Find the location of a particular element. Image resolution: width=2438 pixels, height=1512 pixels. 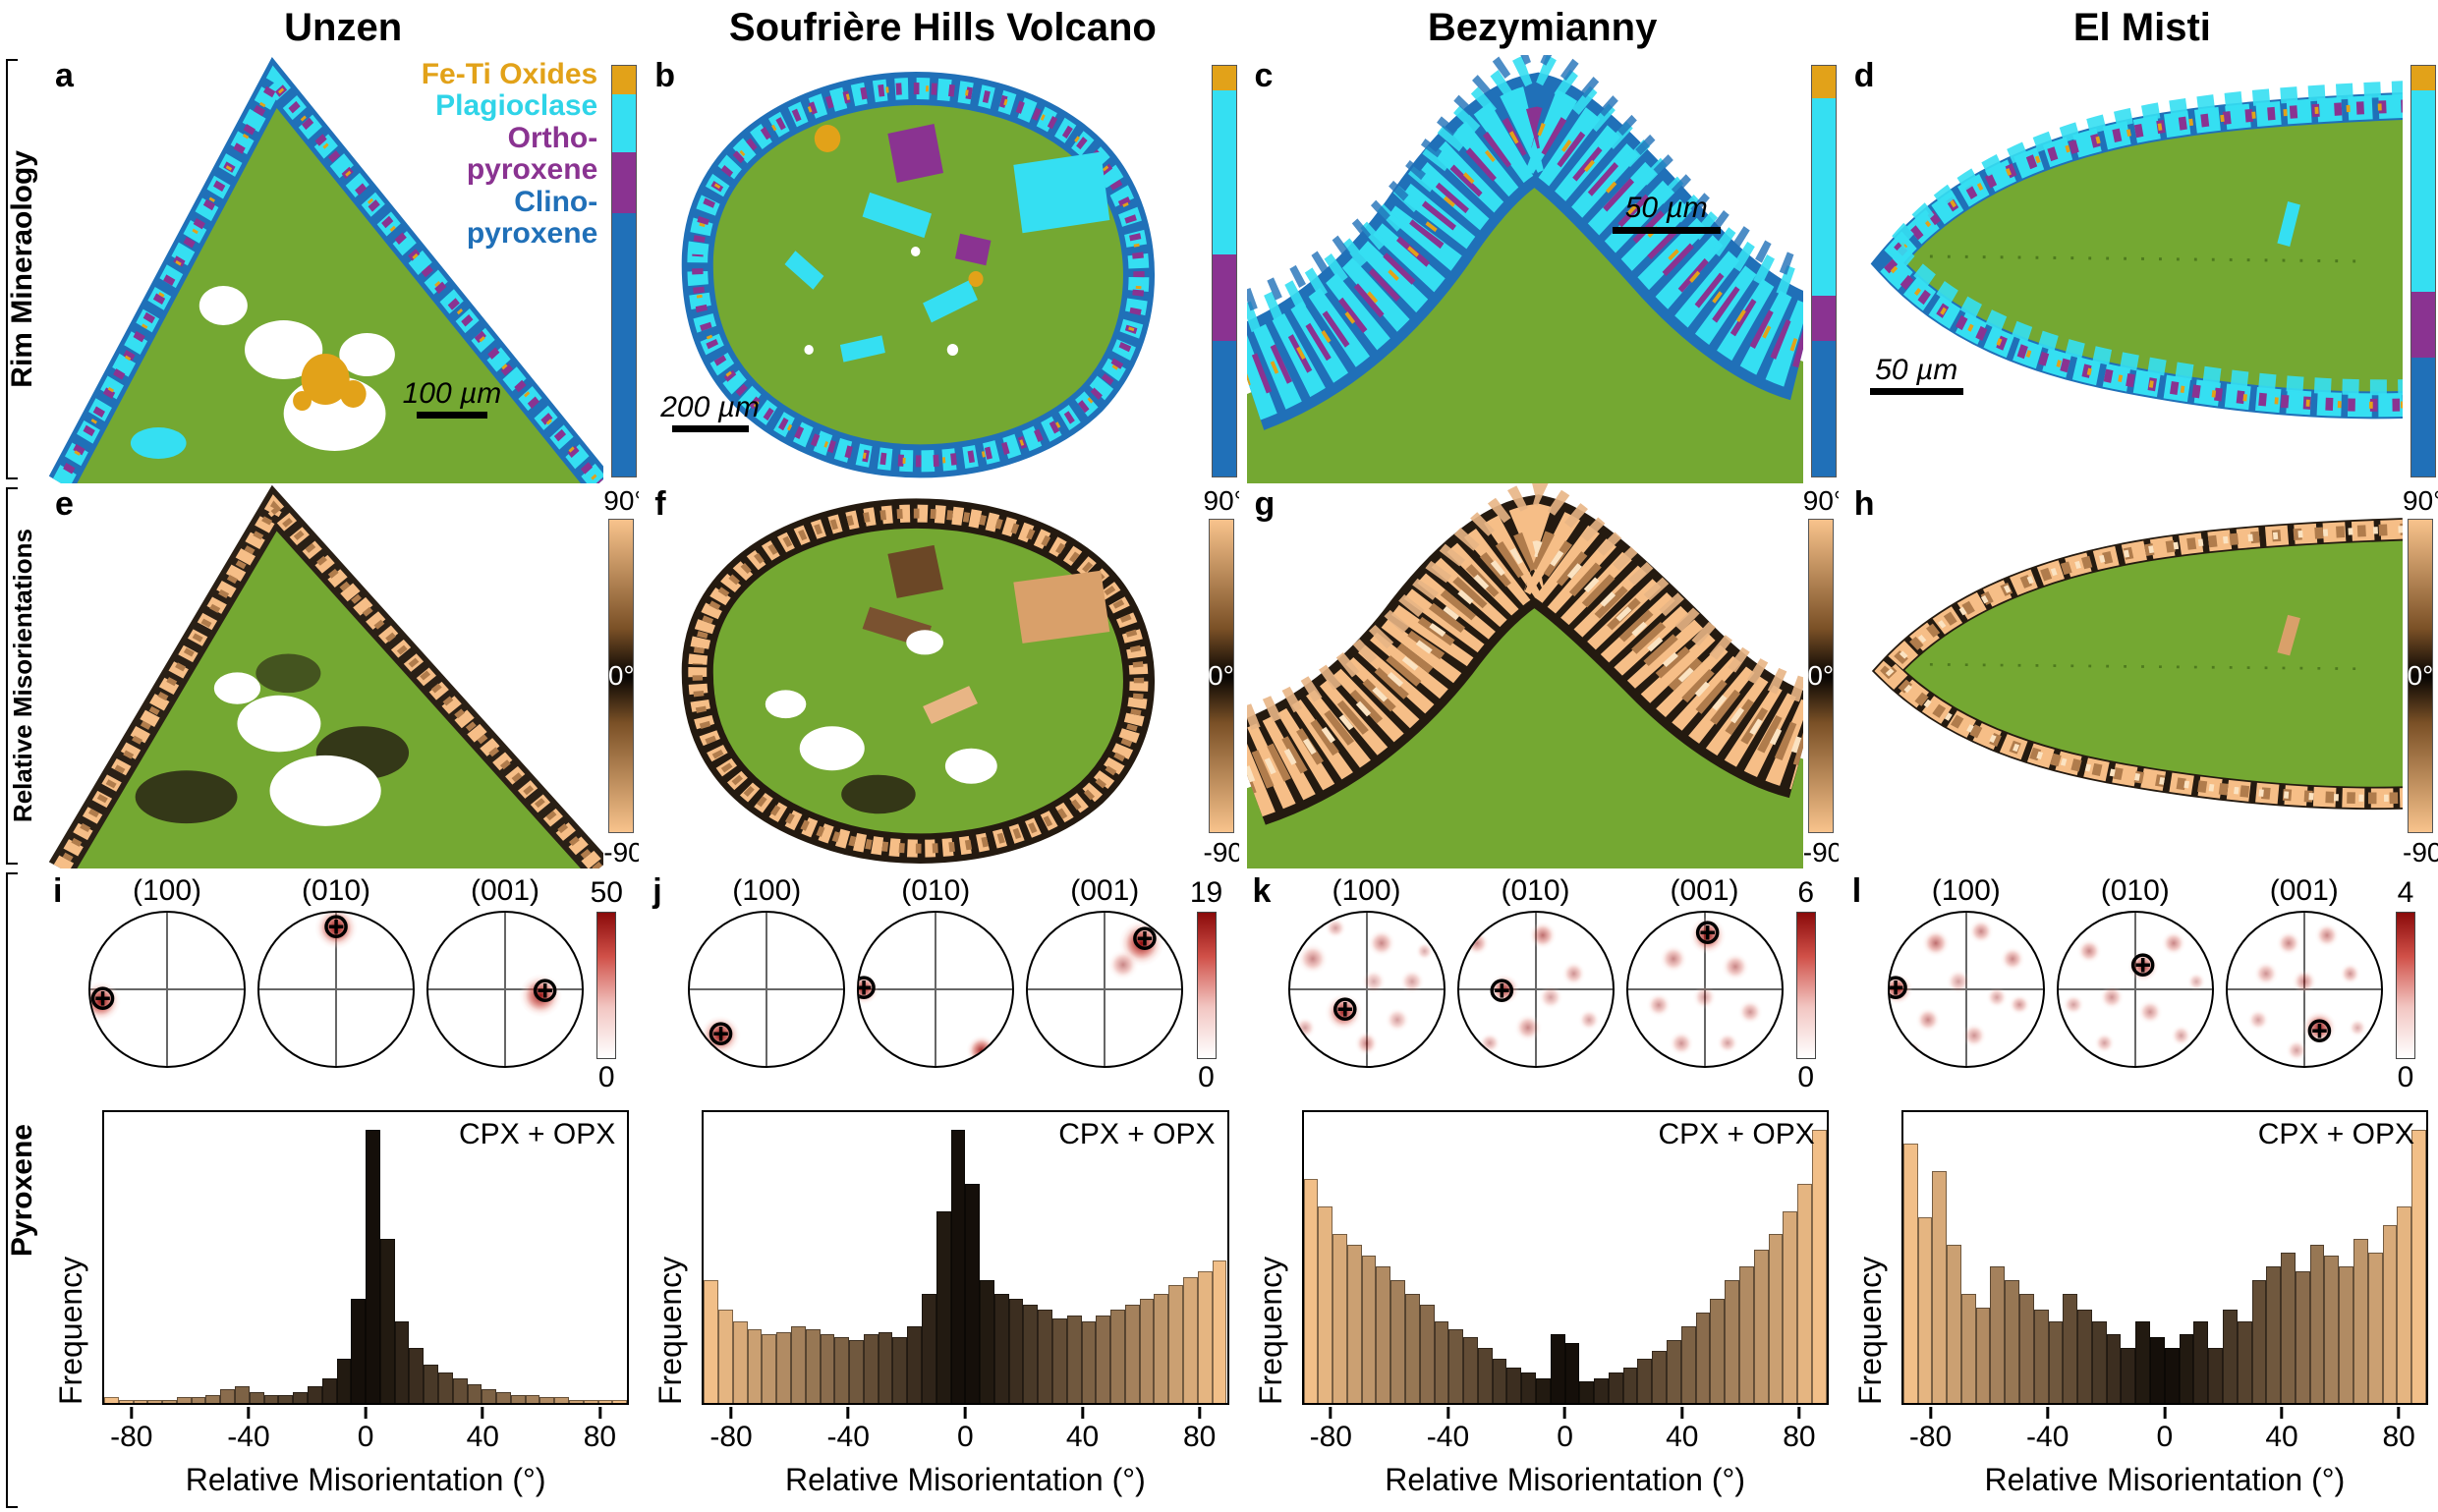

pole-panel-soufriere: j (100) ⊕ (010) ⊕ (001) ⊕ 19 0 is located at coordinates (942, 982).